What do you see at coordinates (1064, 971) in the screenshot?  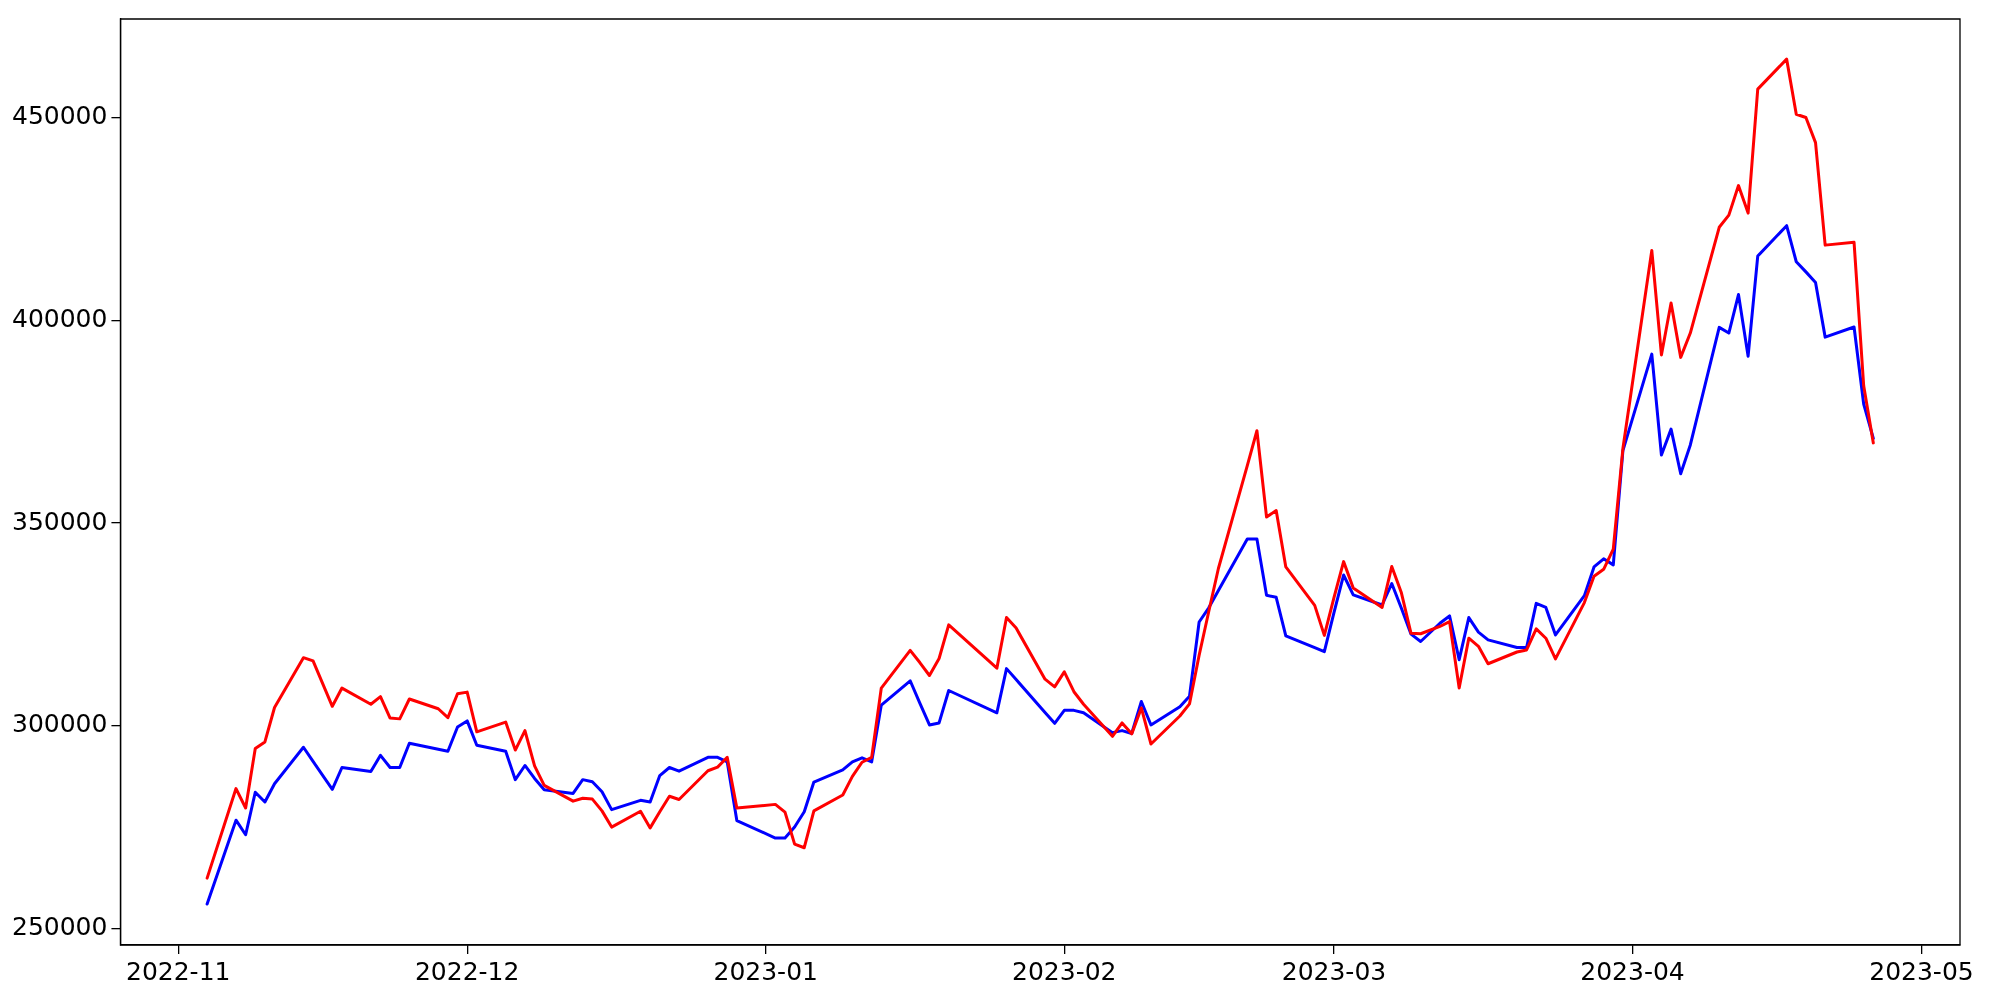 I see `x-tick-label: 2023-02` at bounding box center [1064, 971].